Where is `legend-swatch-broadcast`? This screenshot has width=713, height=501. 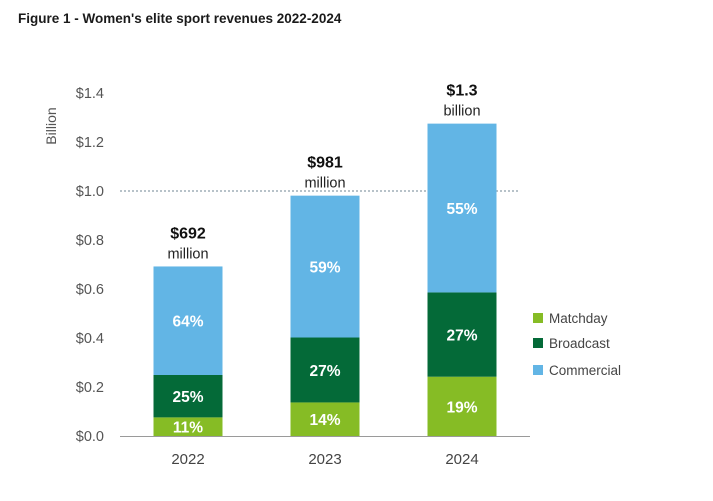 legend-swatch-broadcast is located at coordinates (538, 343).